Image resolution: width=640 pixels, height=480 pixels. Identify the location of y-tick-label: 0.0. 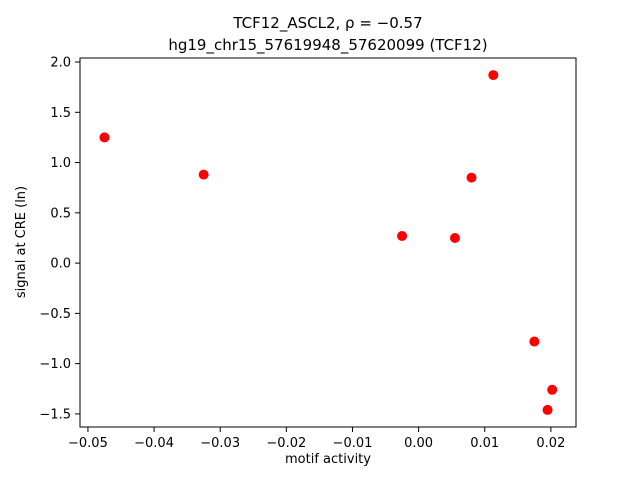
(60, 264).